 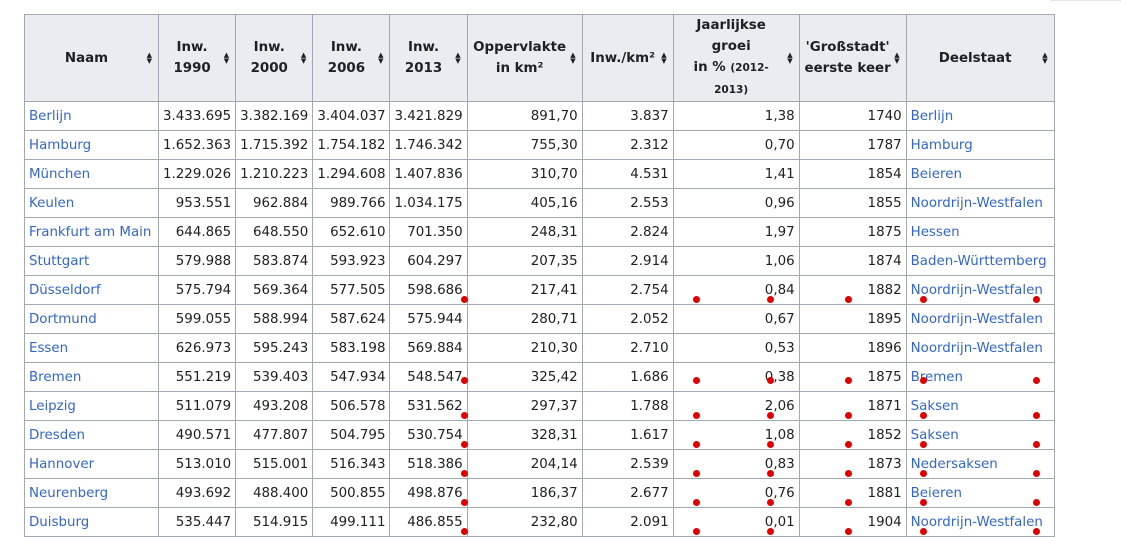 What do you see at coordinates (627, 348) in the screenshot?
I see `value-cell: 2.710` at bounding box center [627, 348].